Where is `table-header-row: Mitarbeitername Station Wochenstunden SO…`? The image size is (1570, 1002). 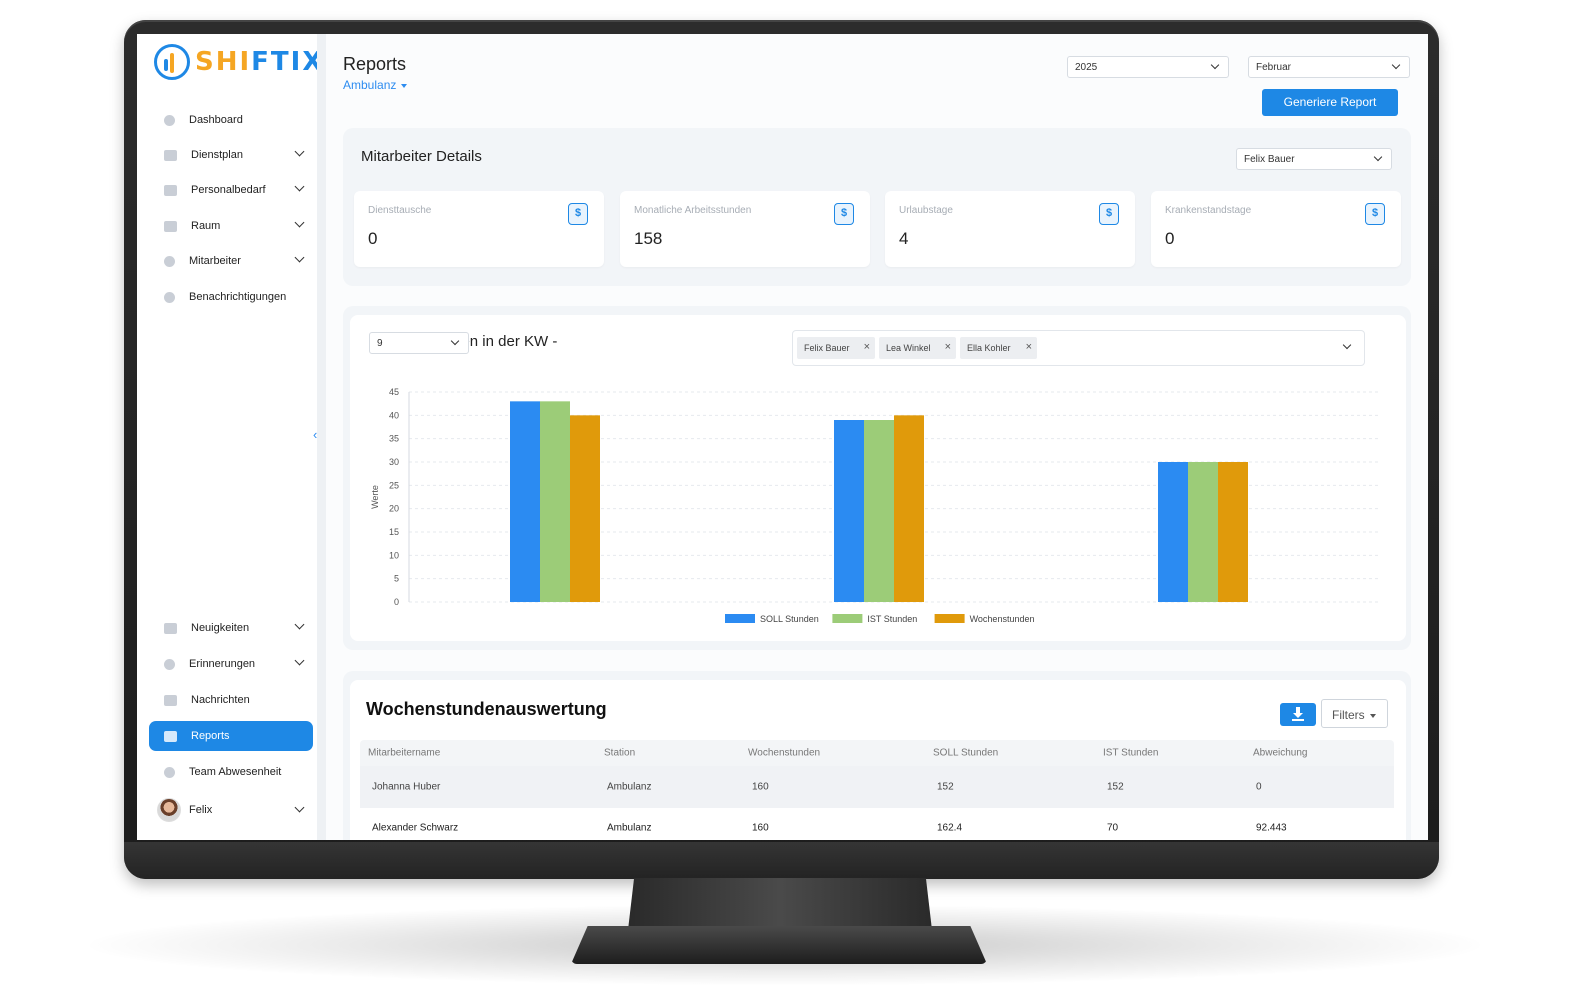
table-header-row: Mitarbeitername Station Wochenstunden SO… is located at coordinates (877, 753).